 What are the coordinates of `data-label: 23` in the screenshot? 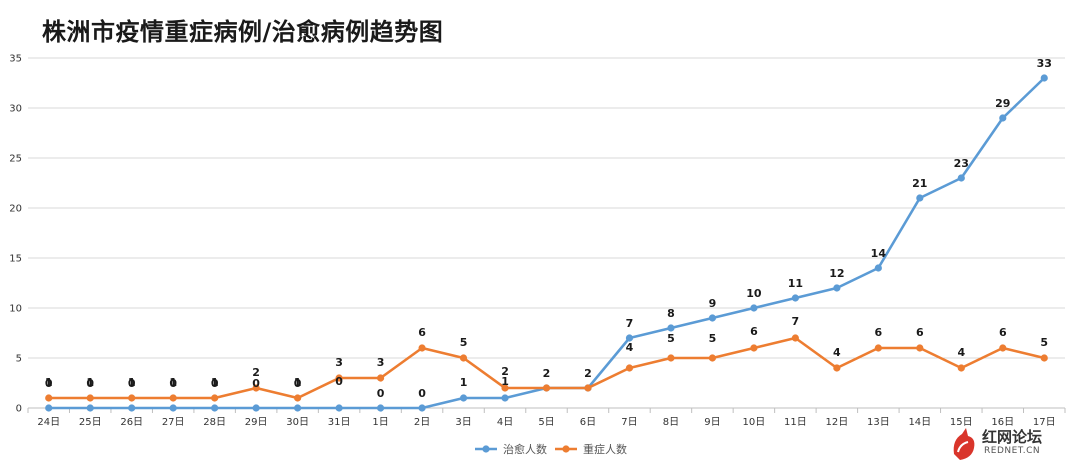 It's located at (961, 163).